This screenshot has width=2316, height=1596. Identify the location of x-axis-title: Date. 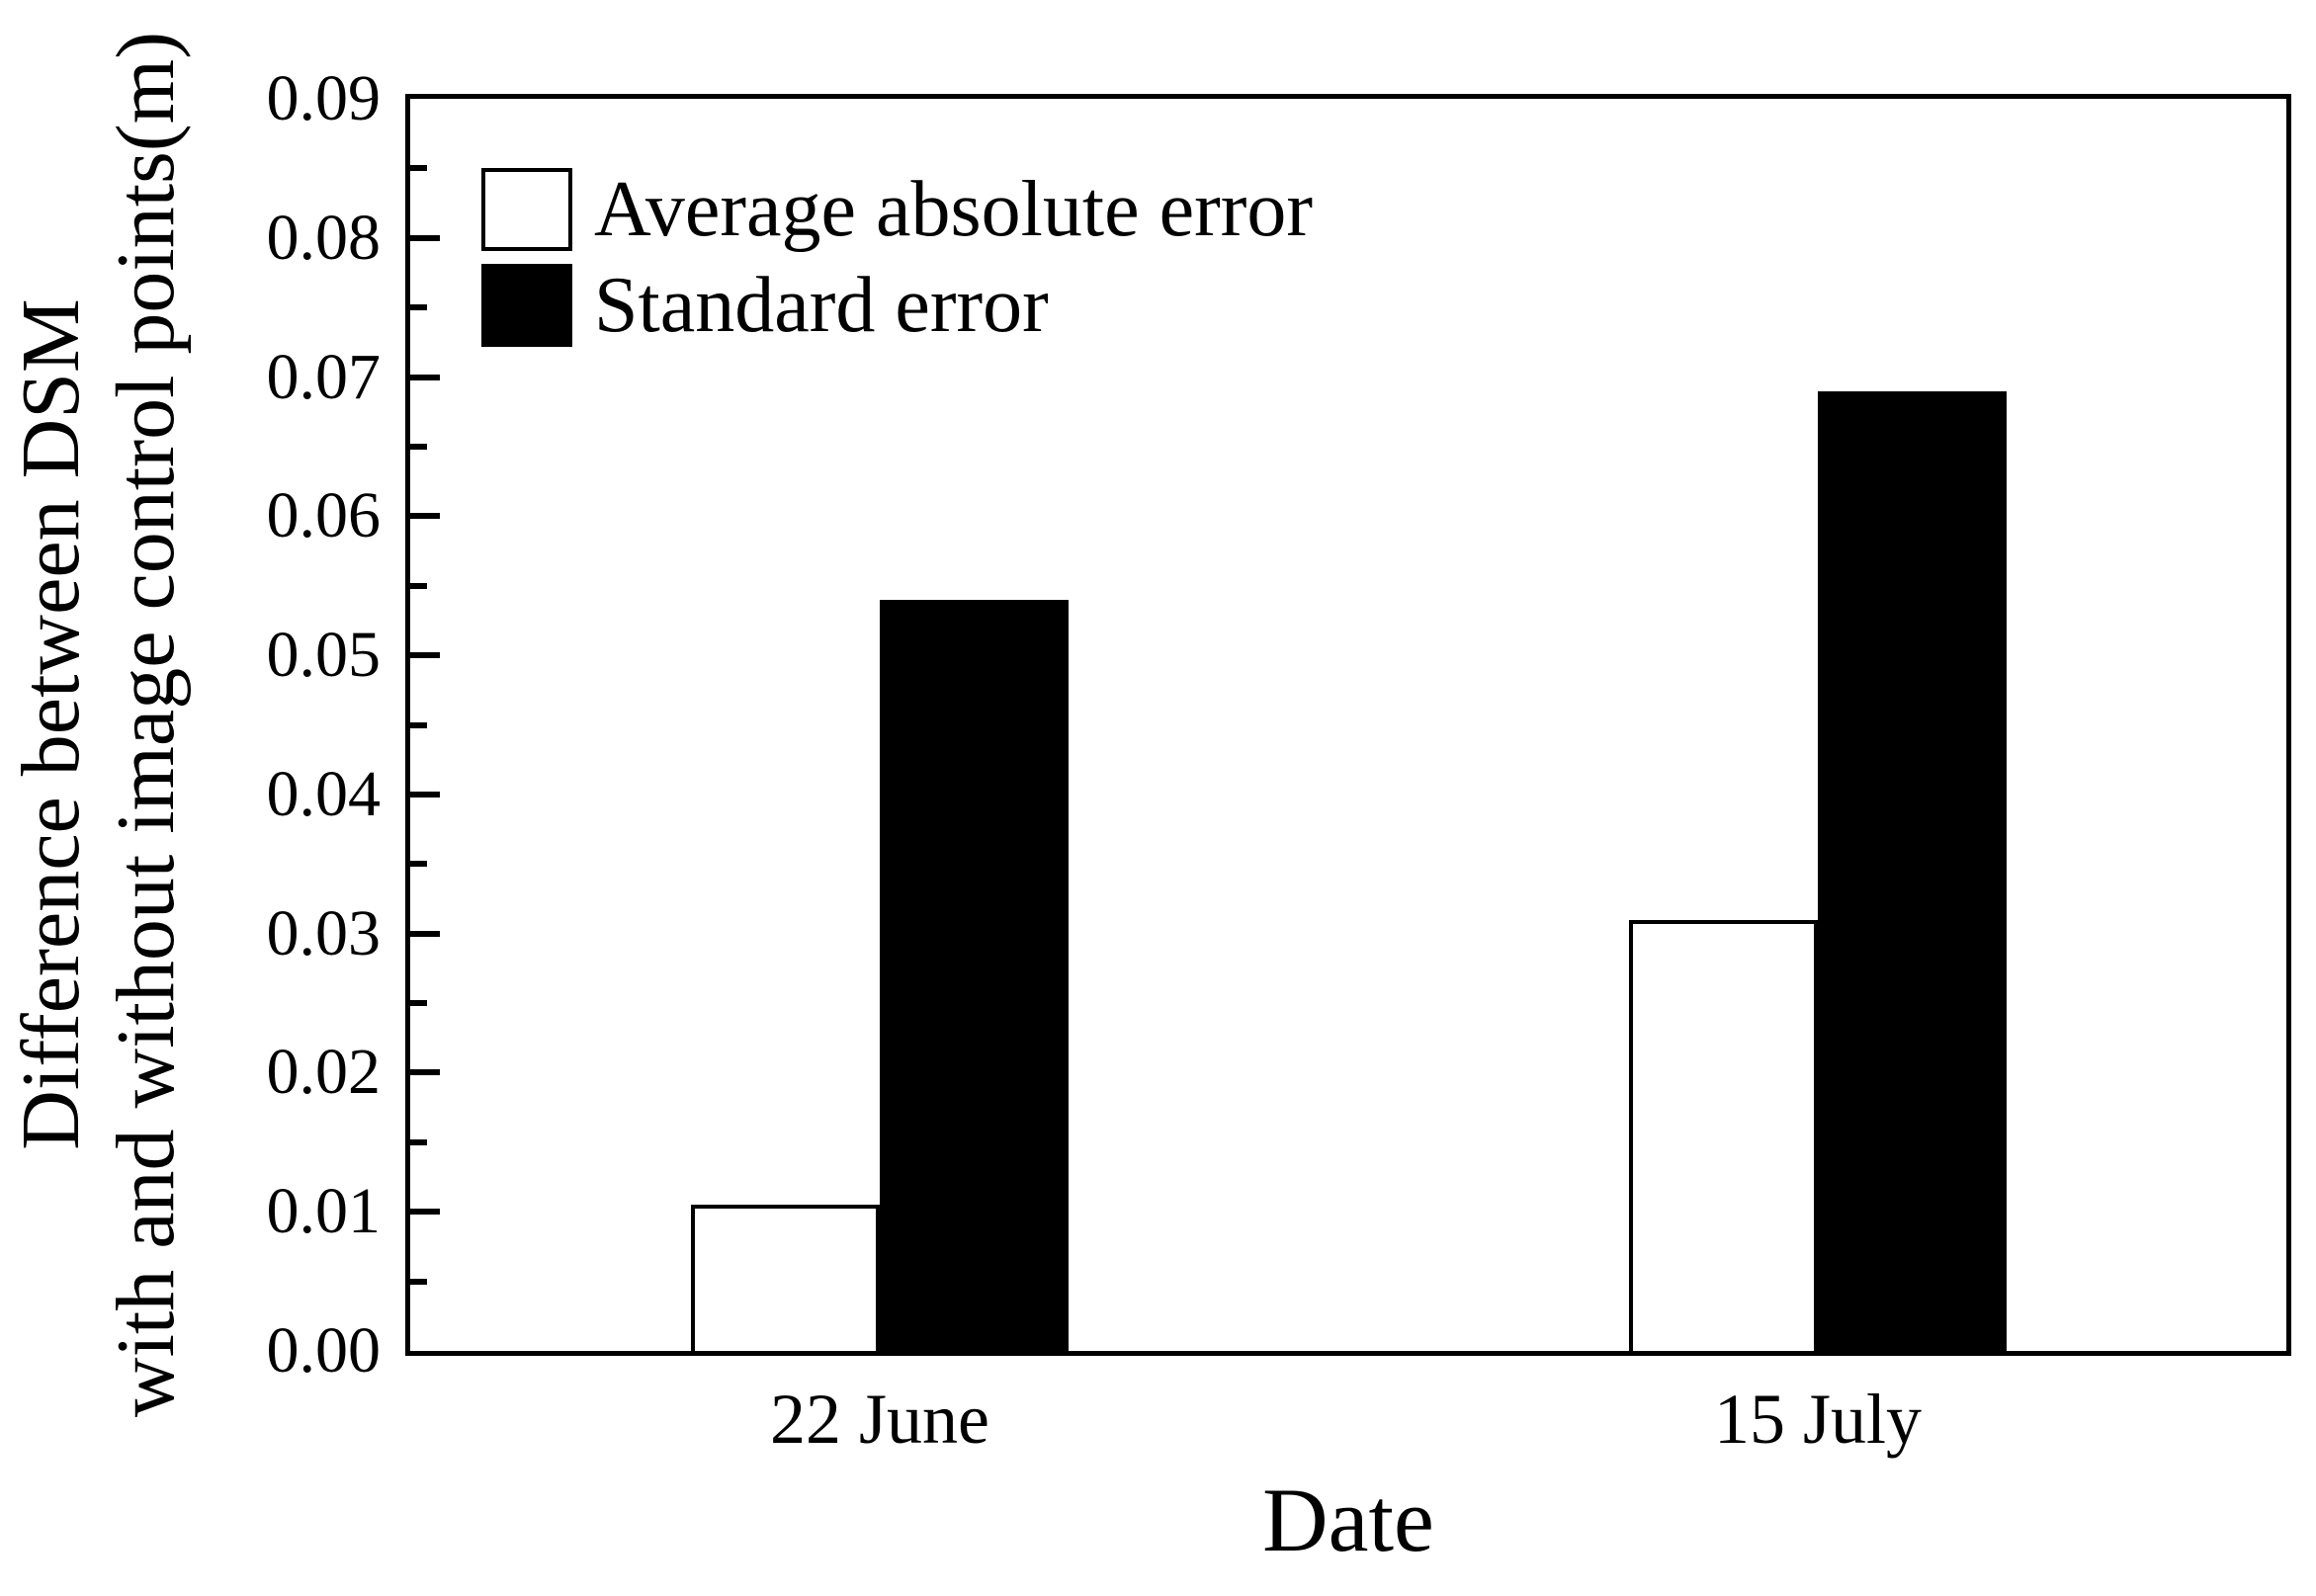
(1348, 1520).